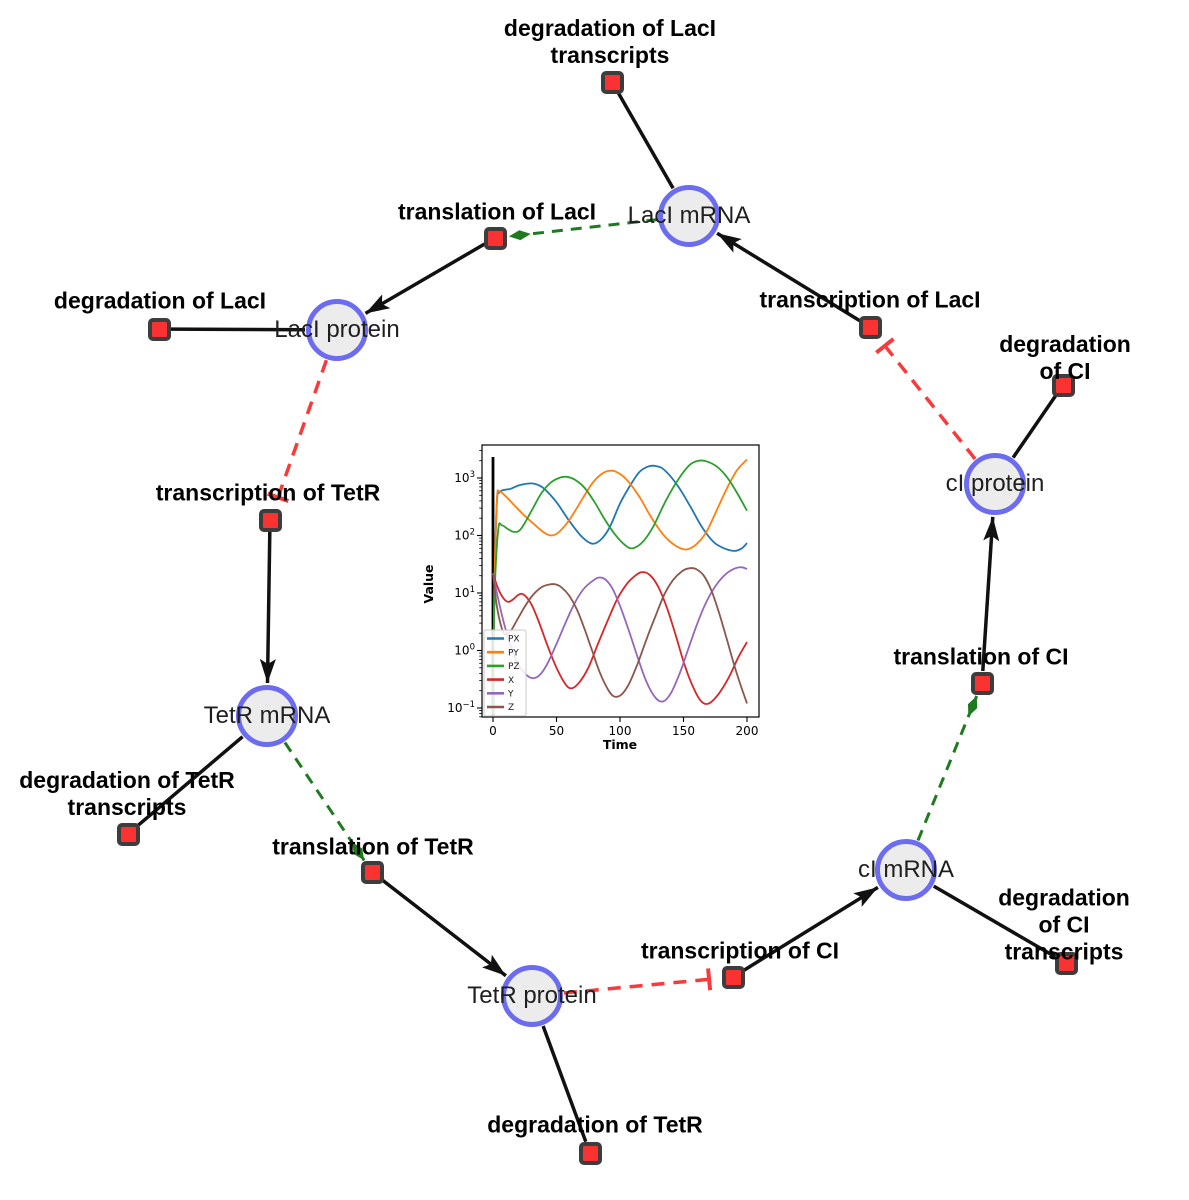 The height and width of the screenshot is (1200, 1189). Describe the element at coordinates (514, 667) in the screenshot. I see `legend-label-PZ: PZ` at that location.